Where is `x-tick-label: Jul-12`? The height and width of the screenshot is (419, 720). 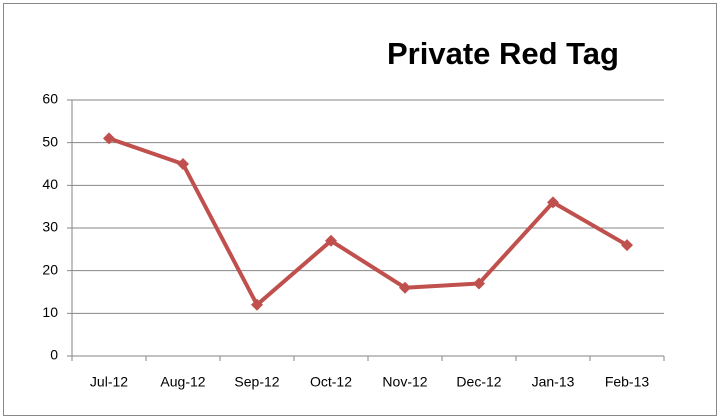 x-tick-label: Jul-12 is located at coordinates (109, 382).